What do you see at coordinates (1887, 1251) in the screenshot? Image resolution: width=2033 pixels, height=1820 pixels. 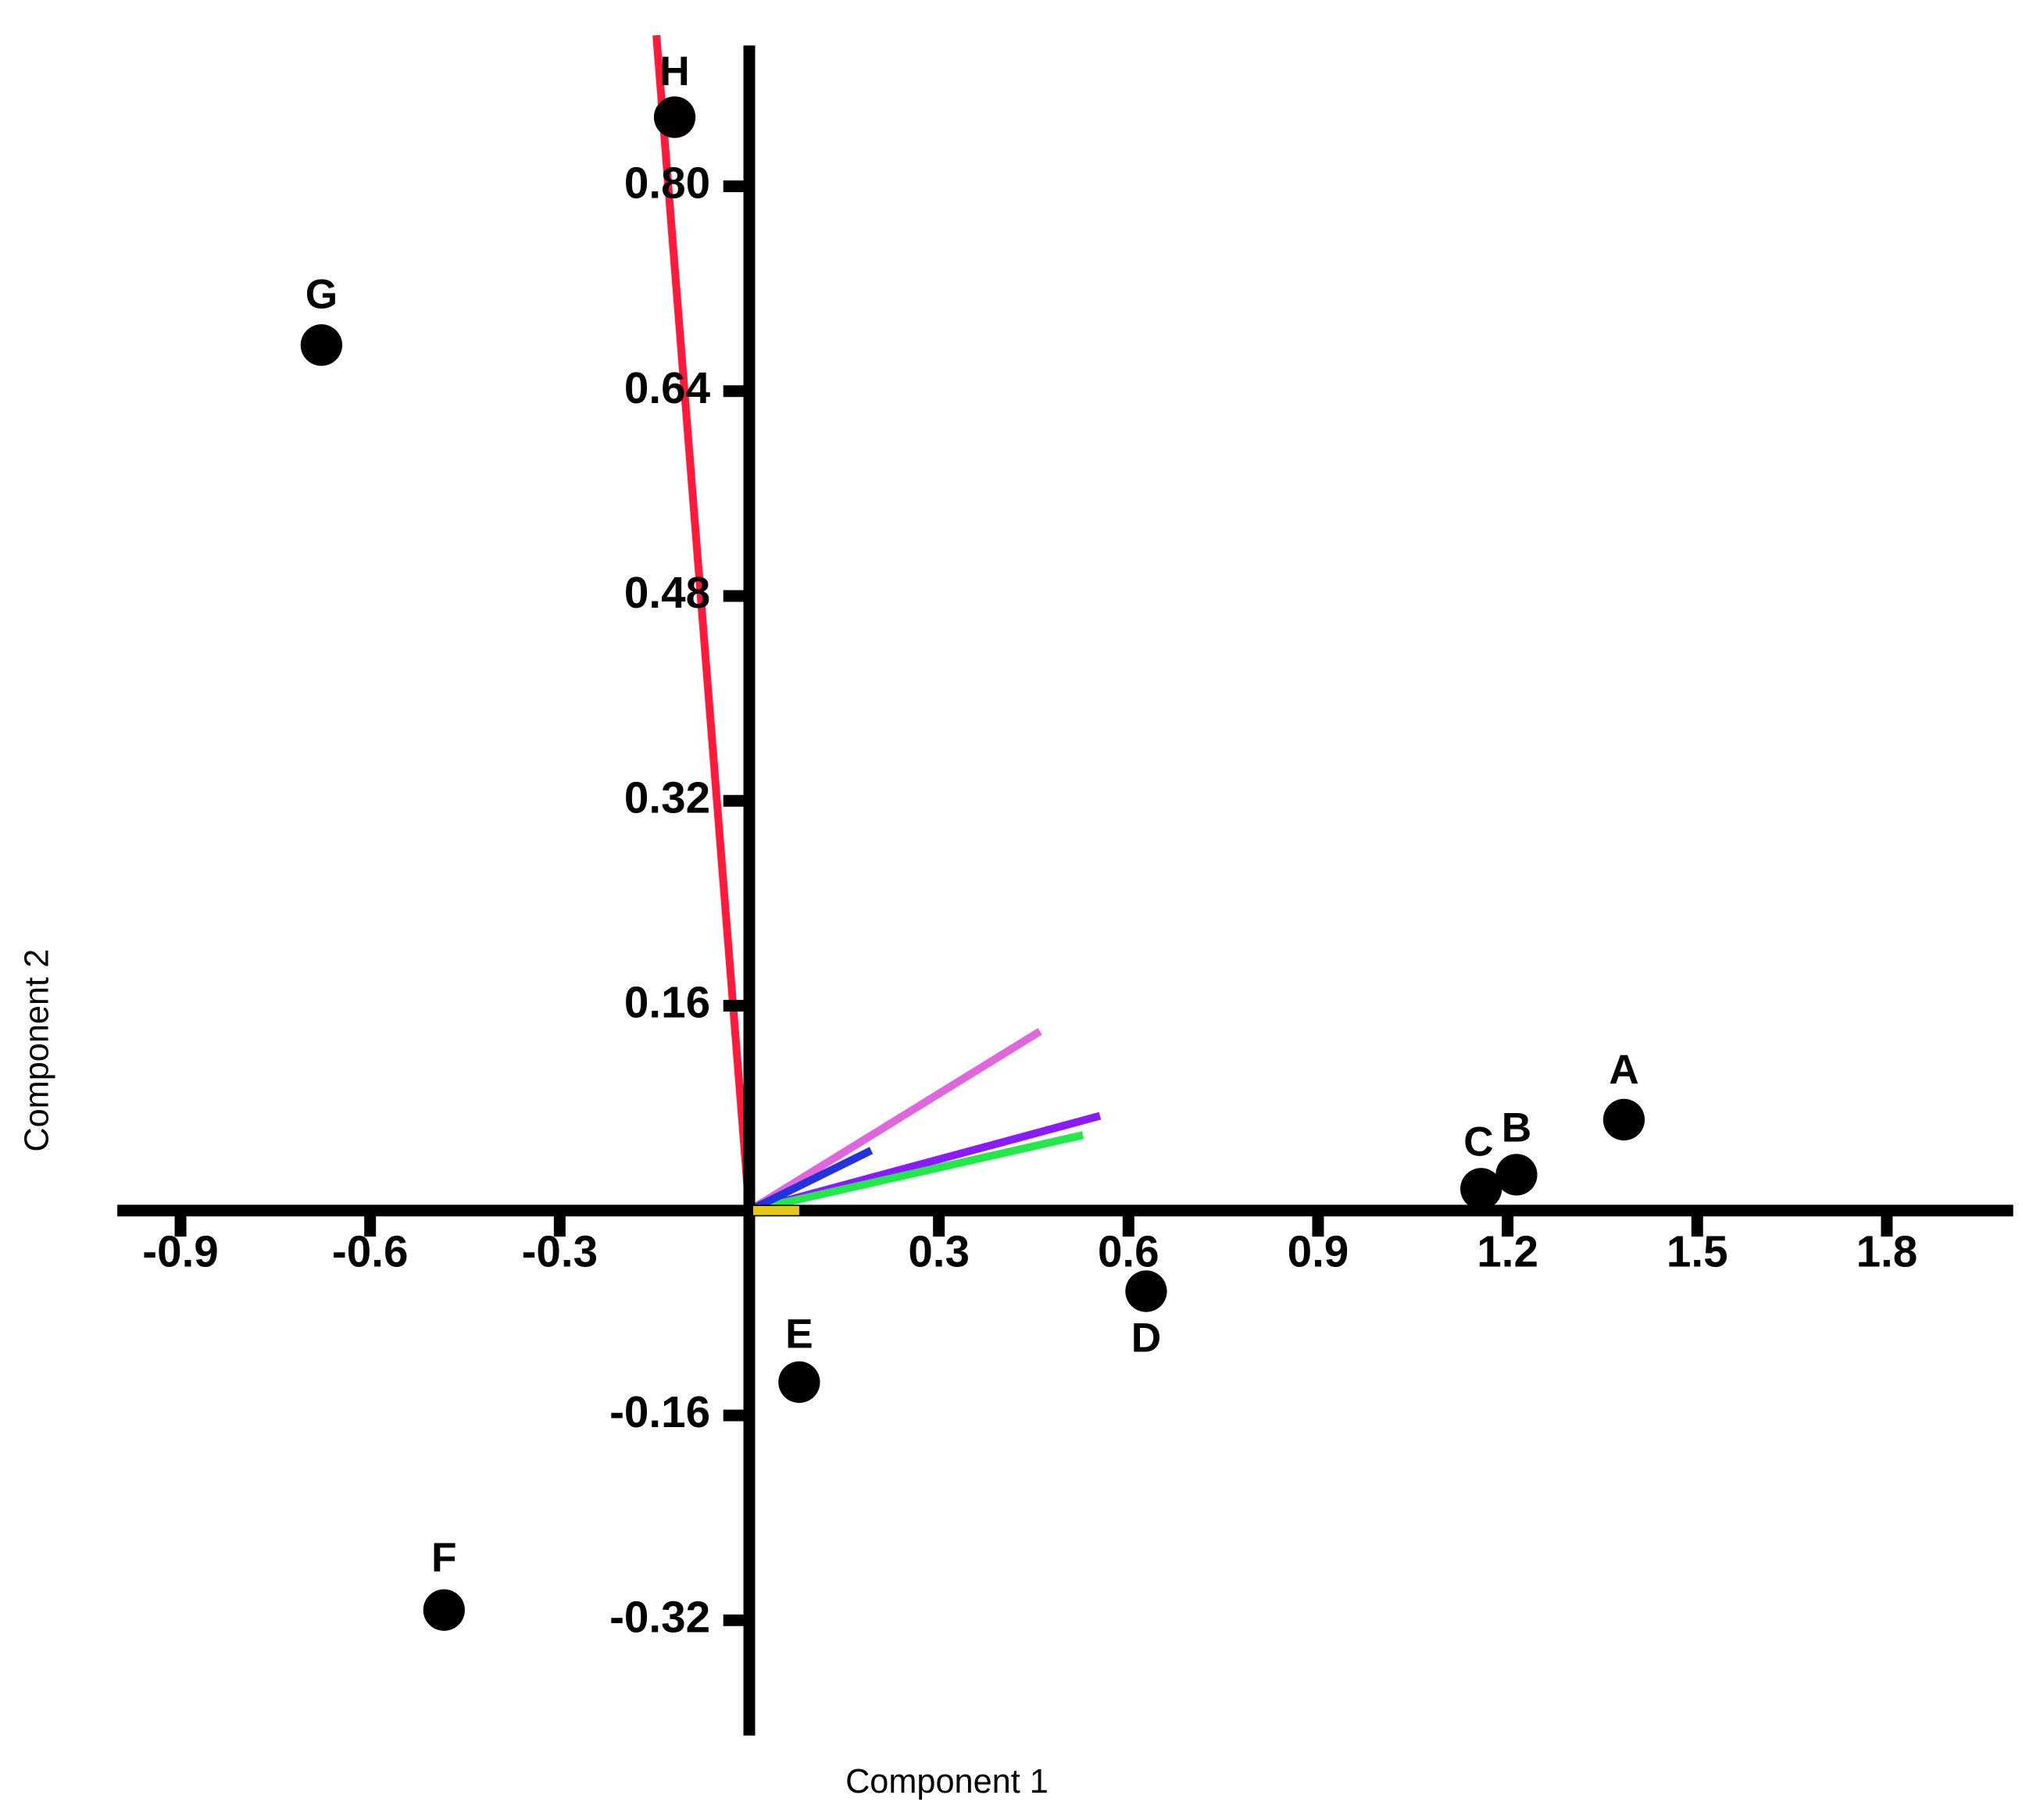 I see `x-tick-label: 1.8` at bounding box center [1887, 1251].